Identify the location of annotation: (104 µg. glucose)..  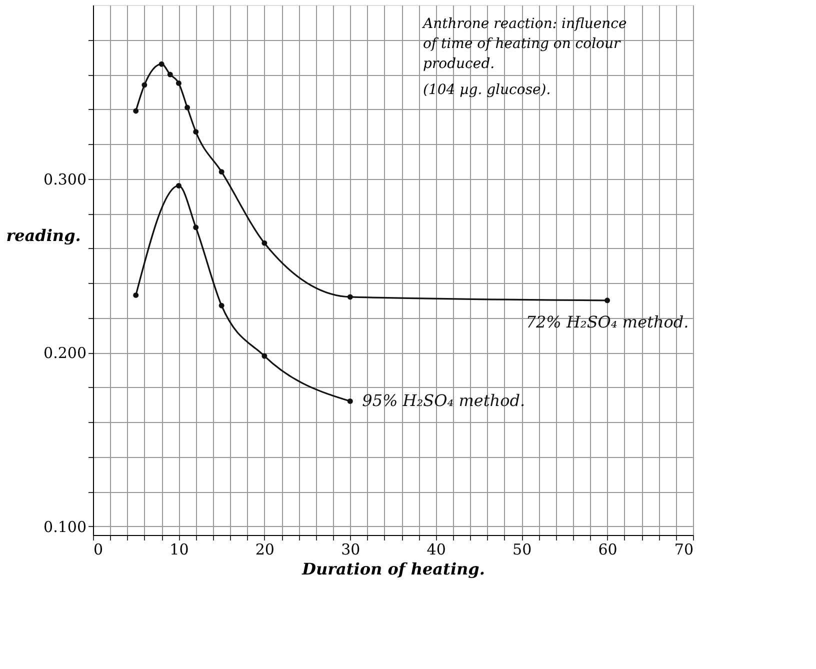
(487, 90).